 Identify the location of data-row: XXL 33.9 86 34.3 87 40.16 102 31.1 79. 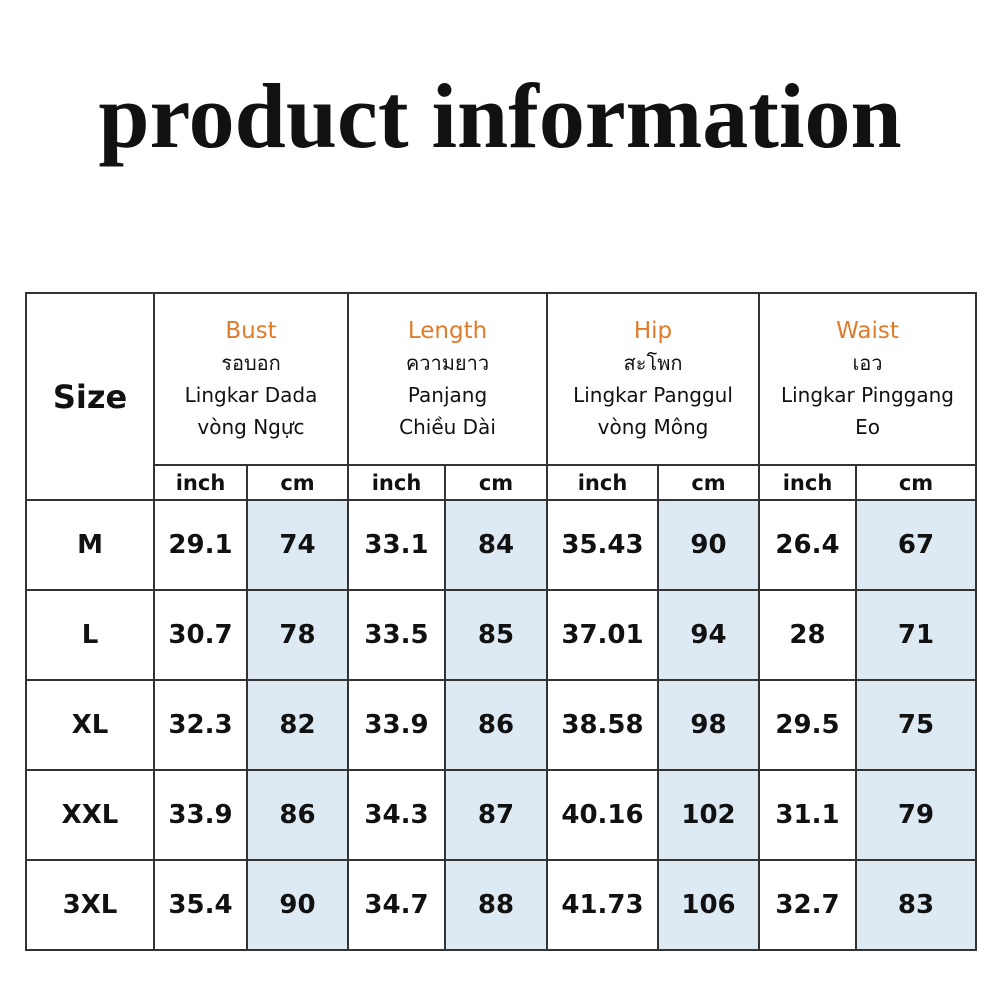
(501, 815).